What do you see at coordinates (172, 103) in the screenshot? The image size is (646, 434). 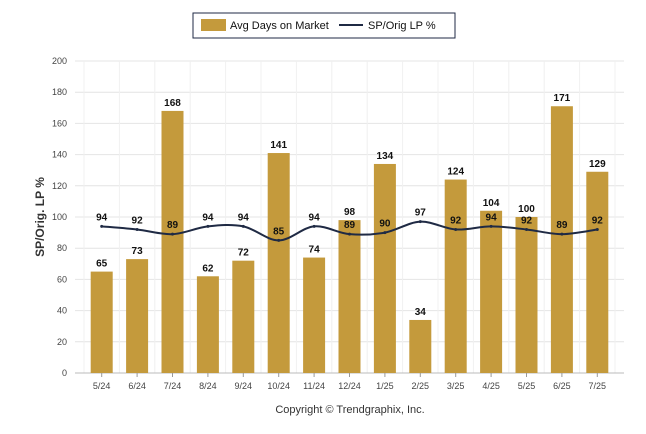 I see `bar-value-label: 168` at bounding box center [172, 103].